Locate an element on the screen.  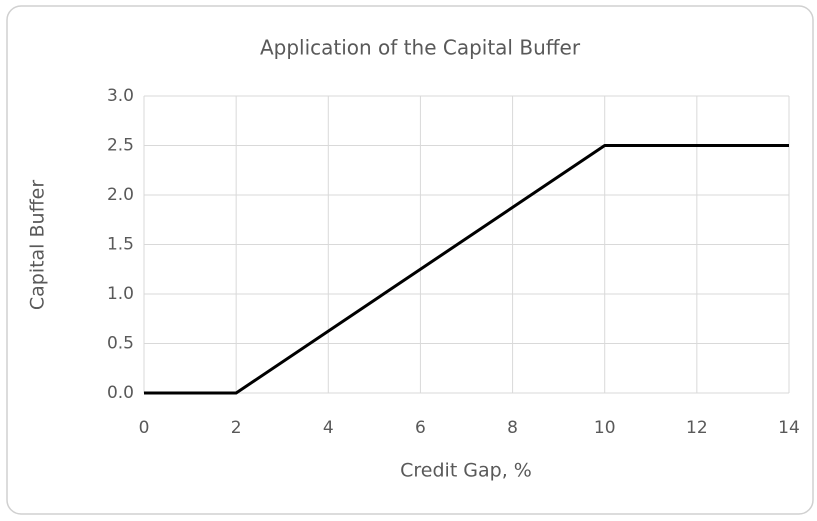
x-tick-label: 0 is located at coordinates (144, 428).